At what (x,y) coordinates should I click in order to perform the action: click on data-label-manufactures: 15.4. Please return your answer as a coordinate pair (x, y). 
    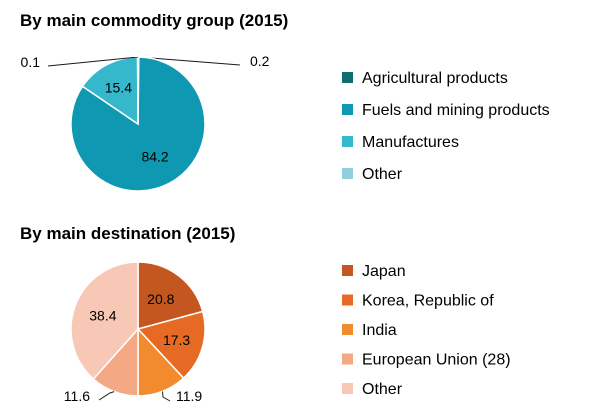
    Looking at the image, I should click on (118, 87).